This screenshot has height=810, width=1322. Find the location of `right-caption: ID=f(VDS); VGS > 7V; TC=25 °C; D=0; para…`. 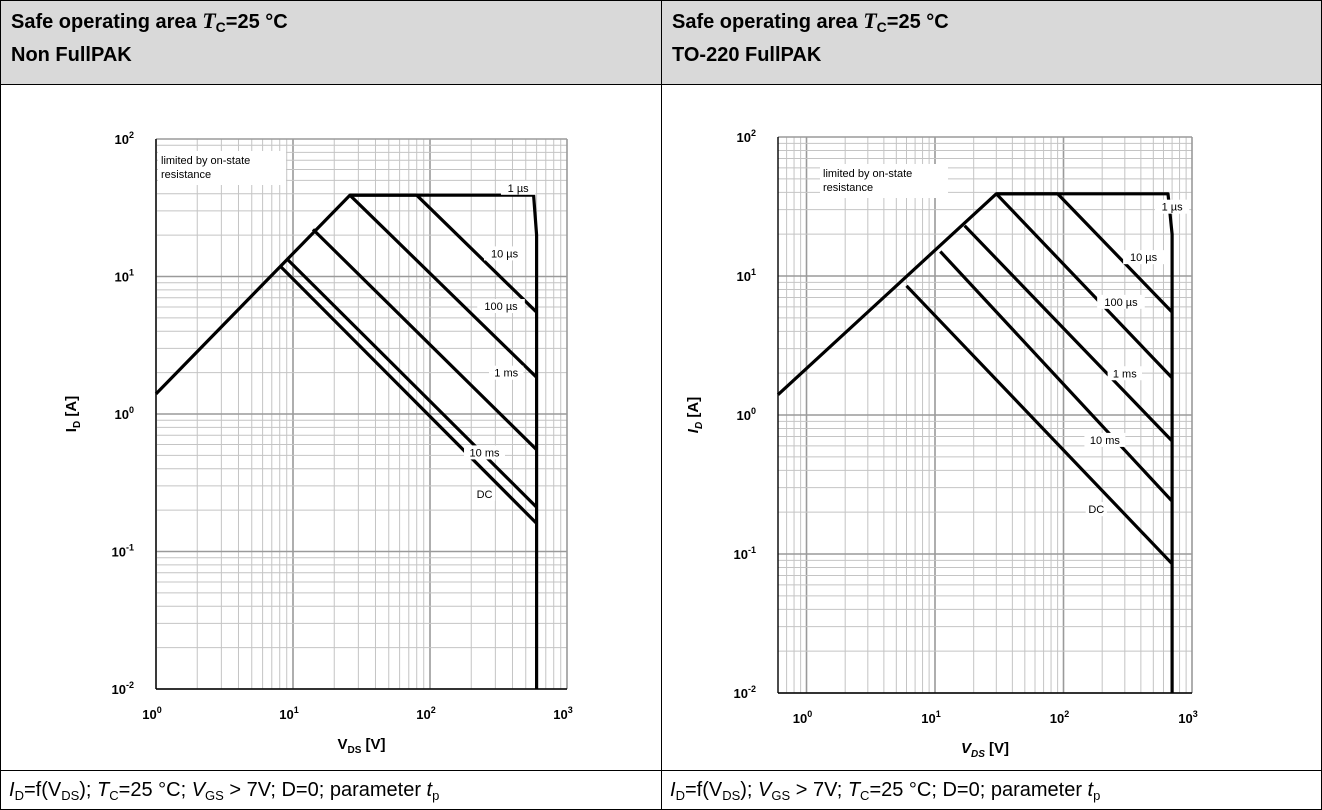

right-caption: ID=f(VDS); VGS > 7V; TC=25 °C; D=0; para… is located at coordinates (991, 790).